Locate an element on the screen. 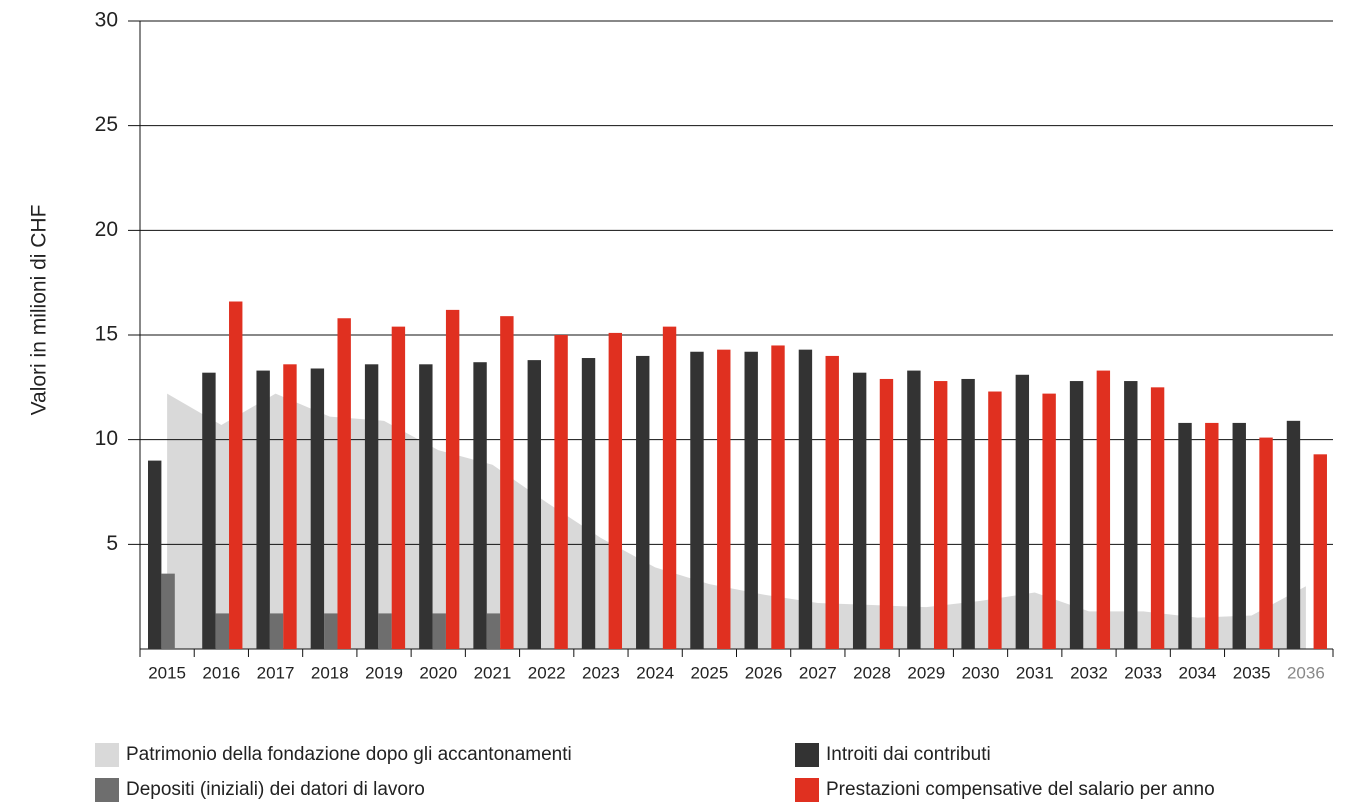  y-tick-label: 10 is located at coordinates (106, 438).